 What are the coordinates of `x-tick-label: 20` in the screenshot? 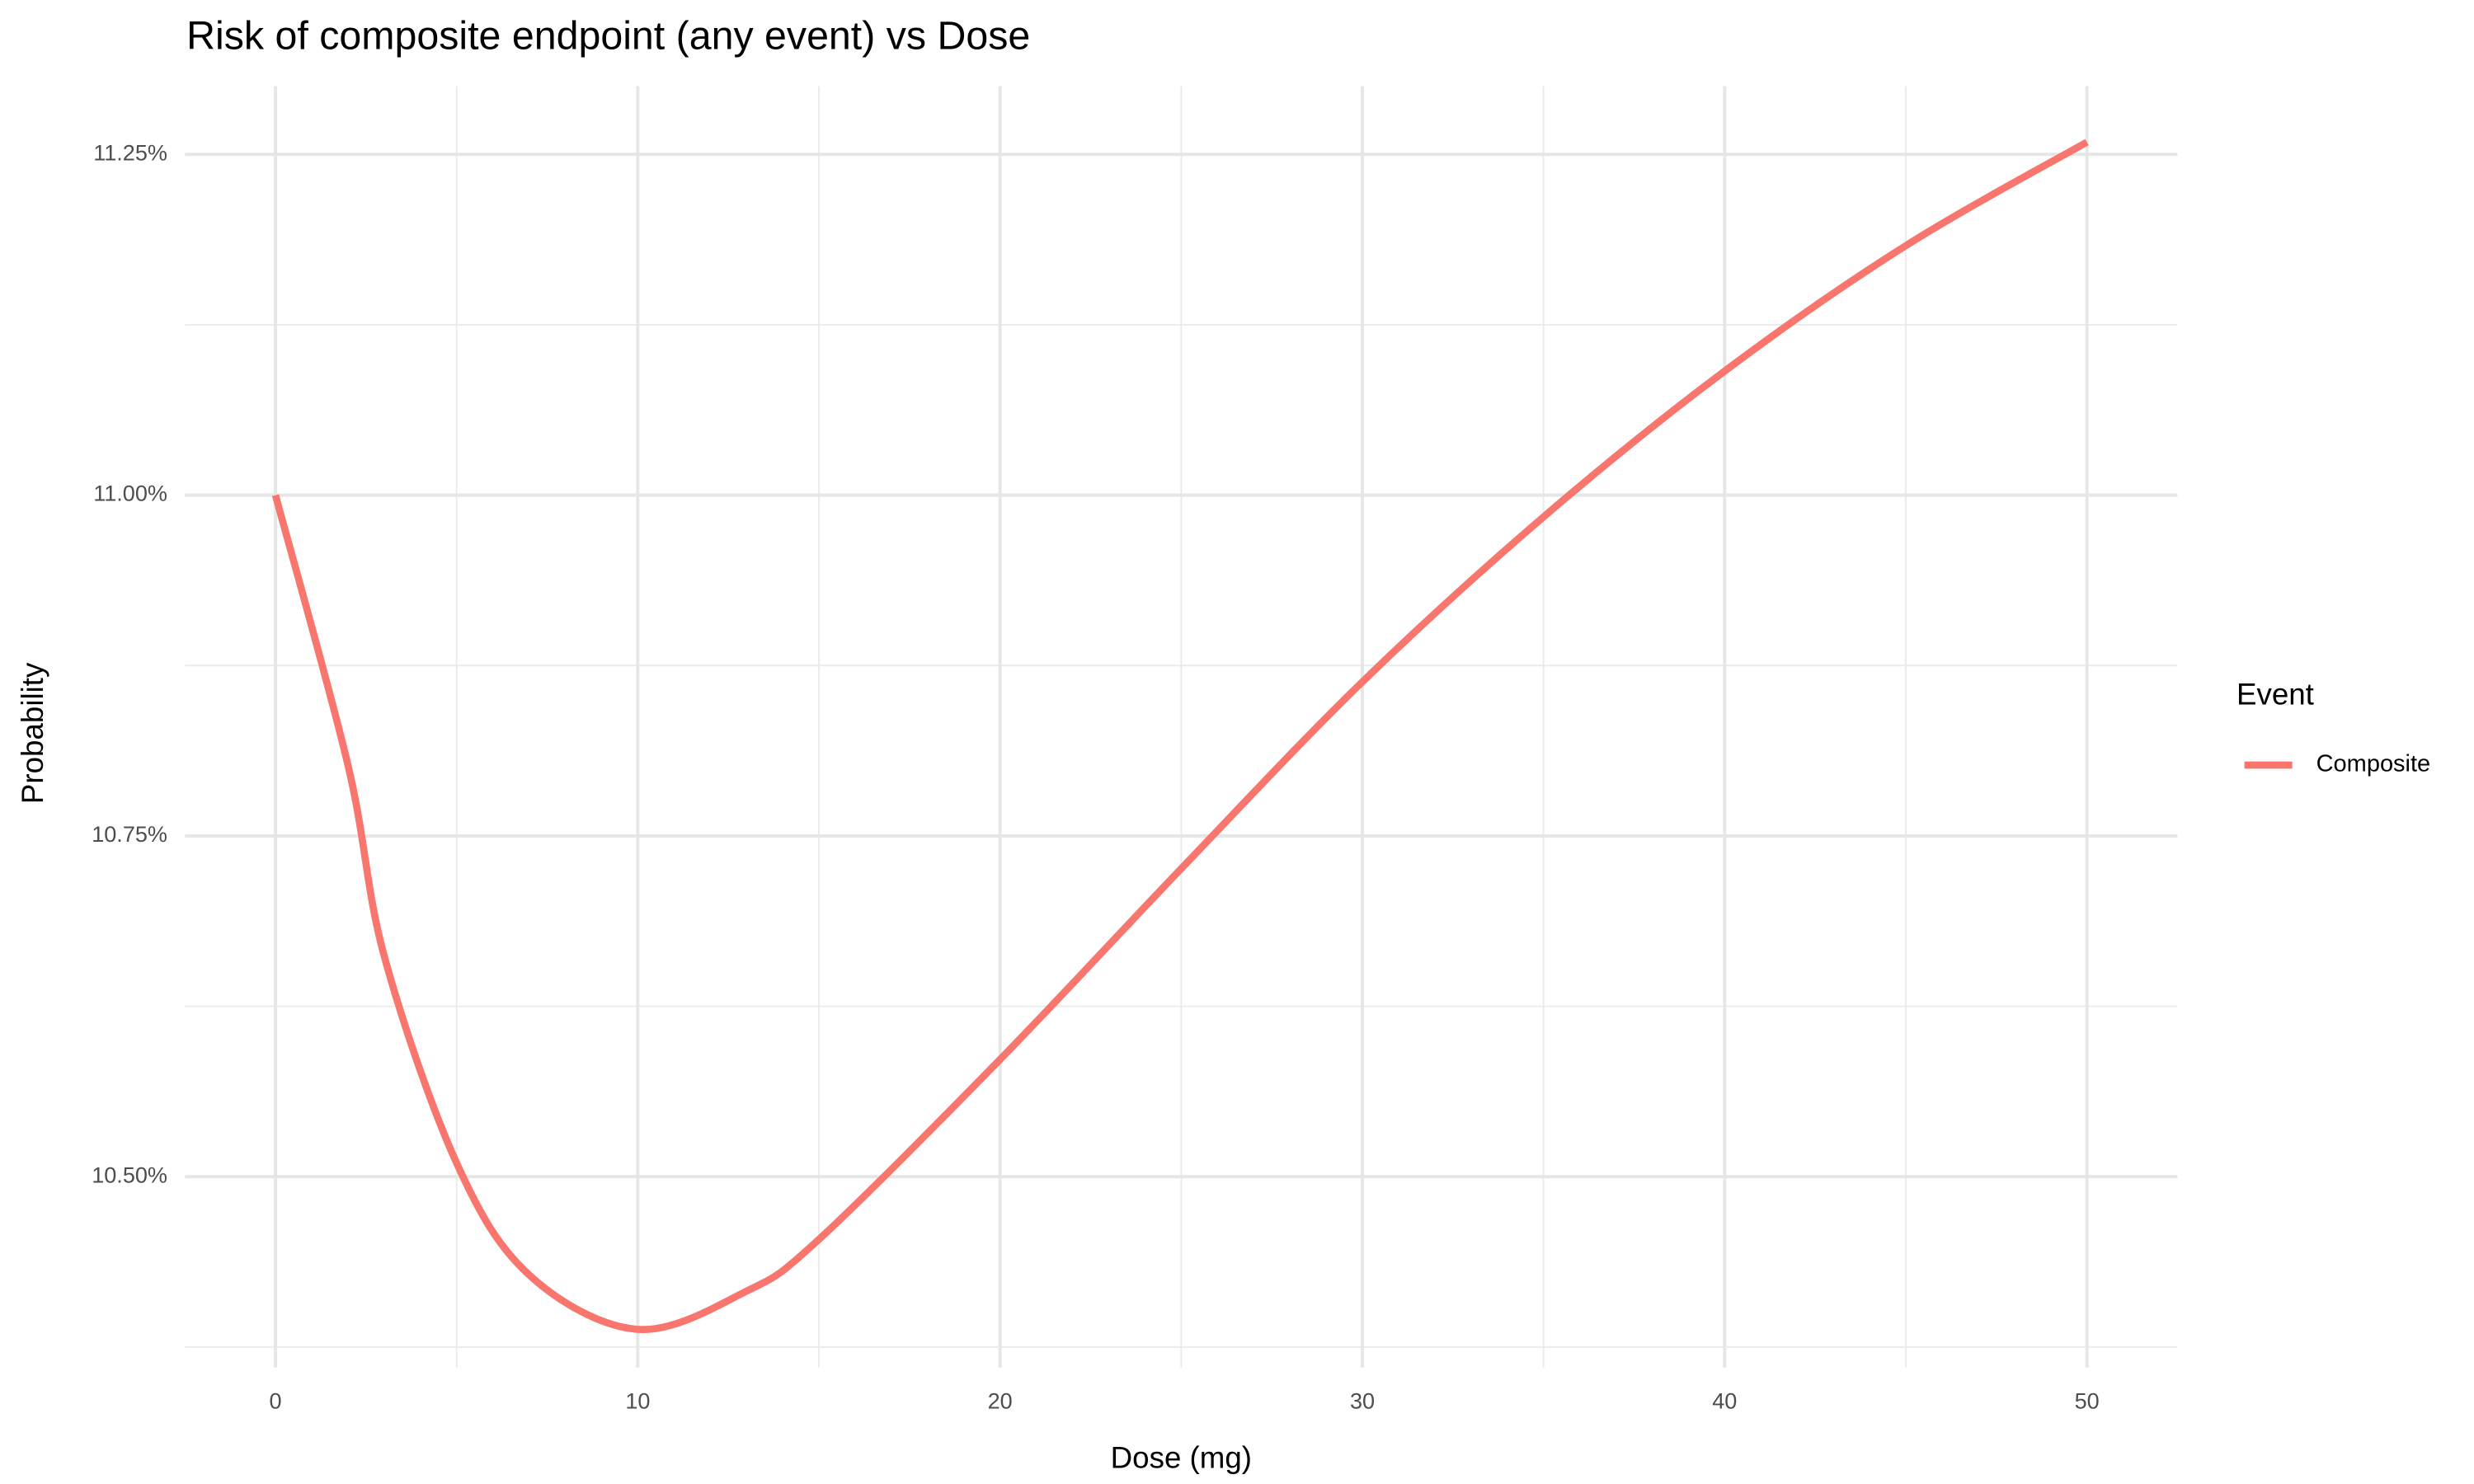 It's located at (1000, 1400).